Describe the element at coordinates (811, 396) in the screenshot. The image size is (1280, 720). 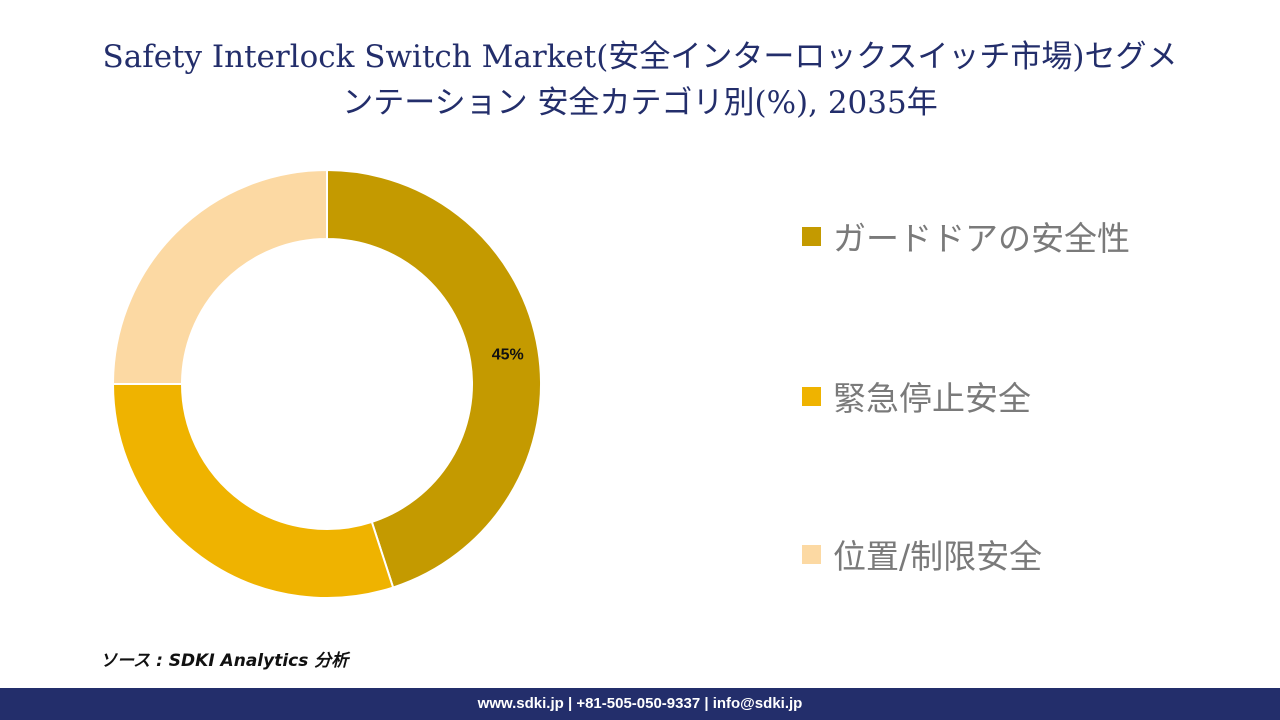
I see `legend-swatch-emergency-stop` at that location.